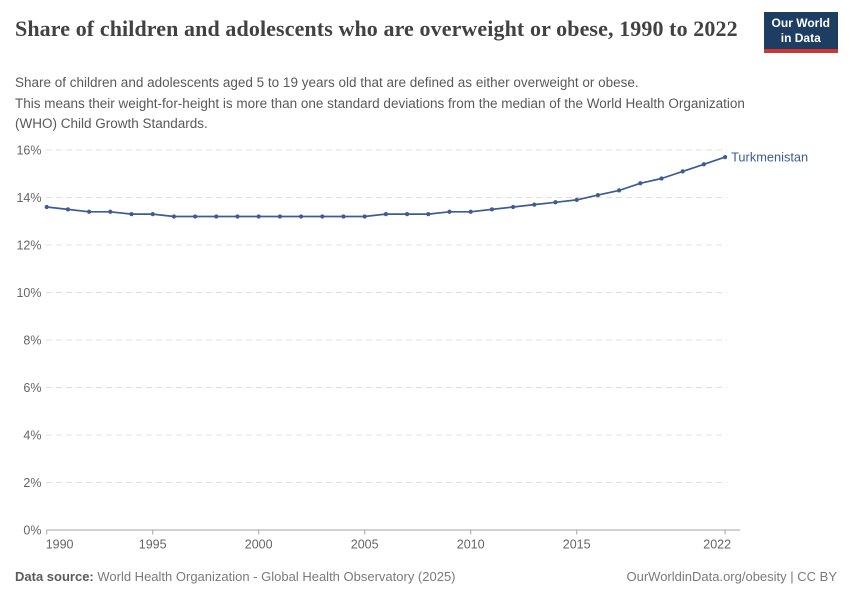  I want to click on y-tick-label: 0%, so click(32, 530).